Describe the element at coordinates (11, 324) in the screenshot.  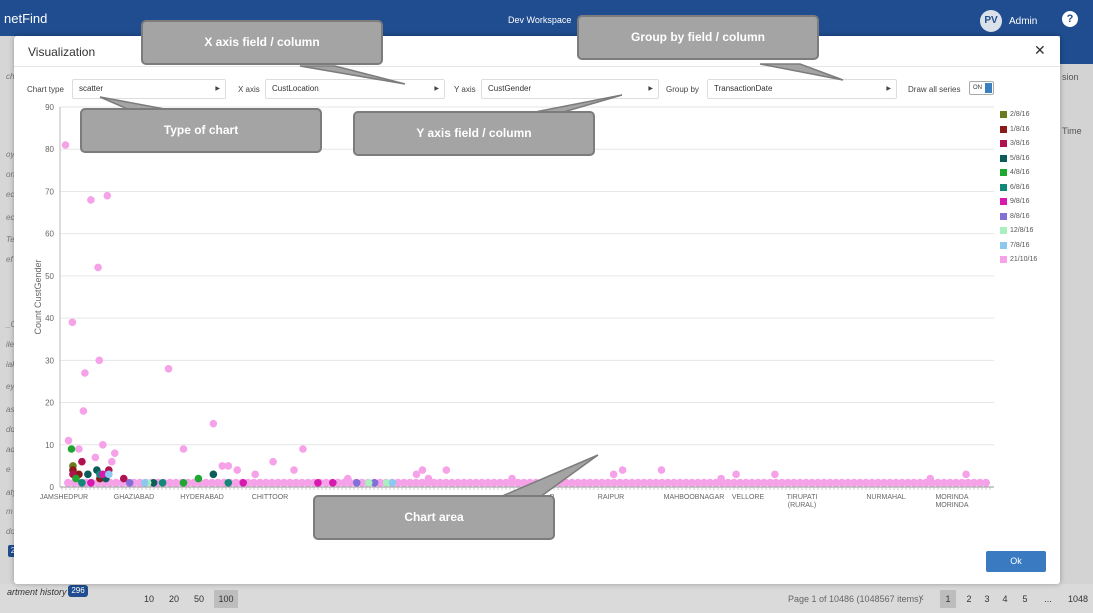
I see `left-fragment: _C` at that location.